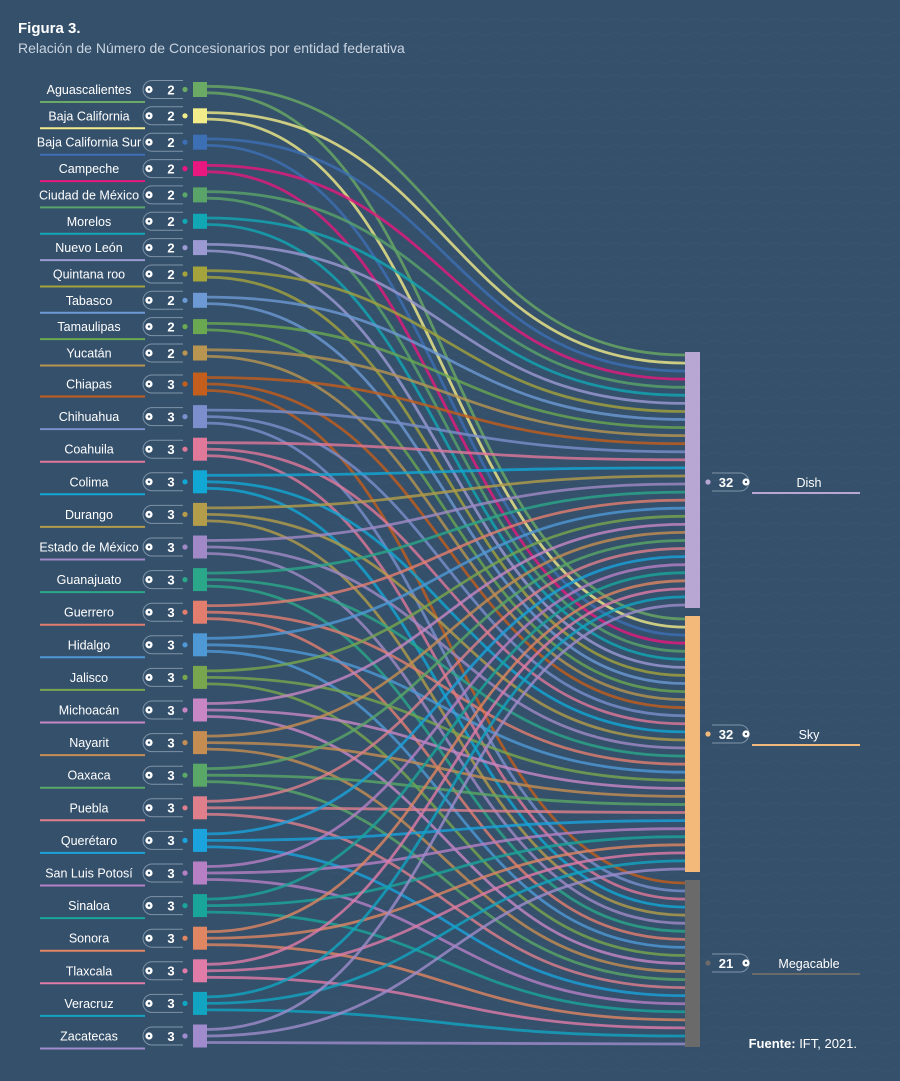 The height and width of the screenshot is (1081, 900). I want to click on state-baja-california: Baja California 2, so click(123, 118).